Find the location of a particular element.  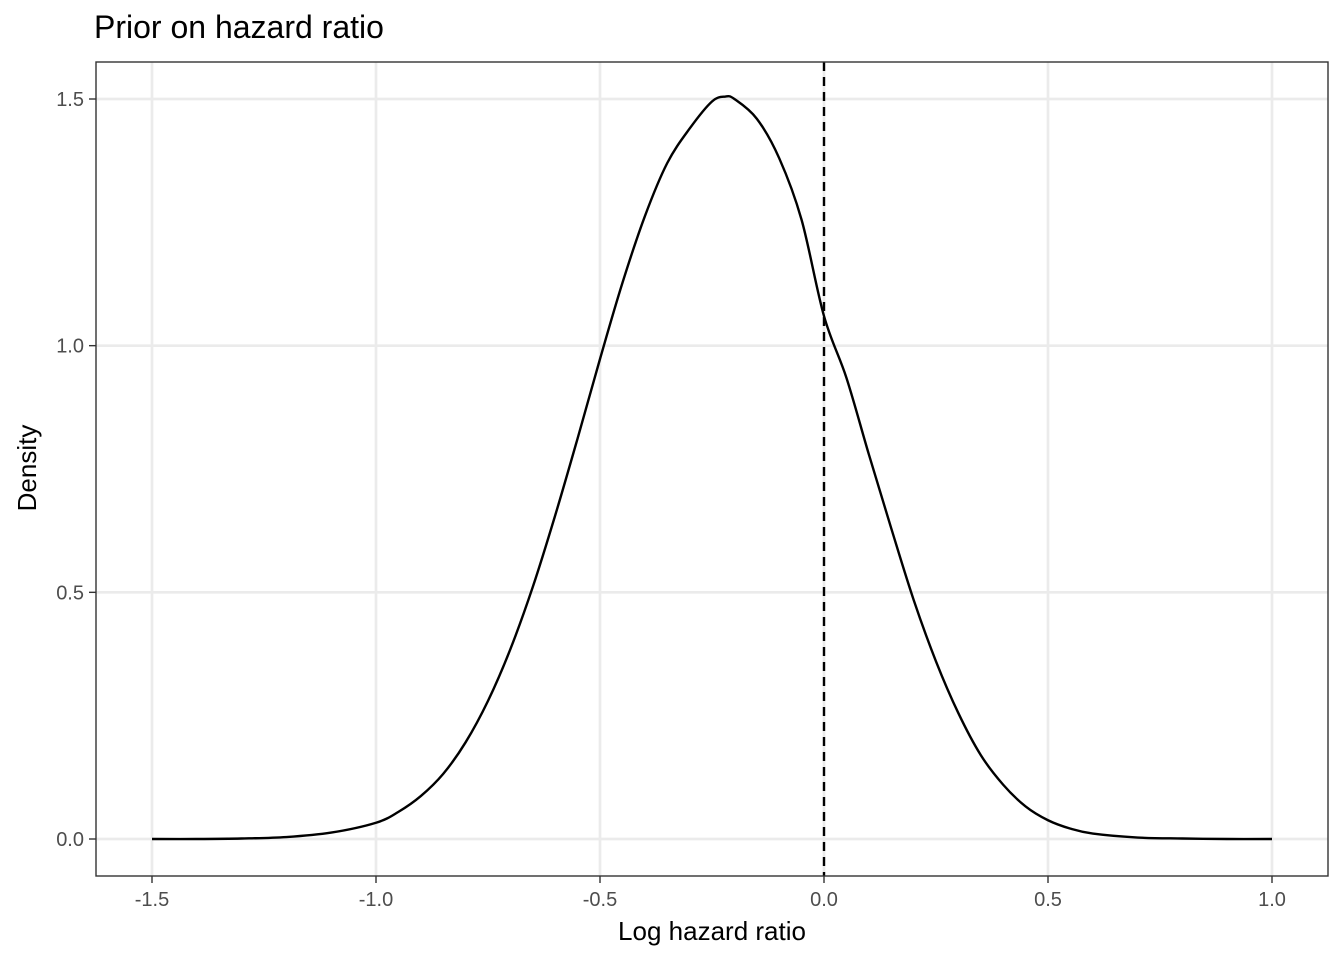

y-axis: 0.0 0.5 1.0 1.5 is located at coordinates (76, 470).